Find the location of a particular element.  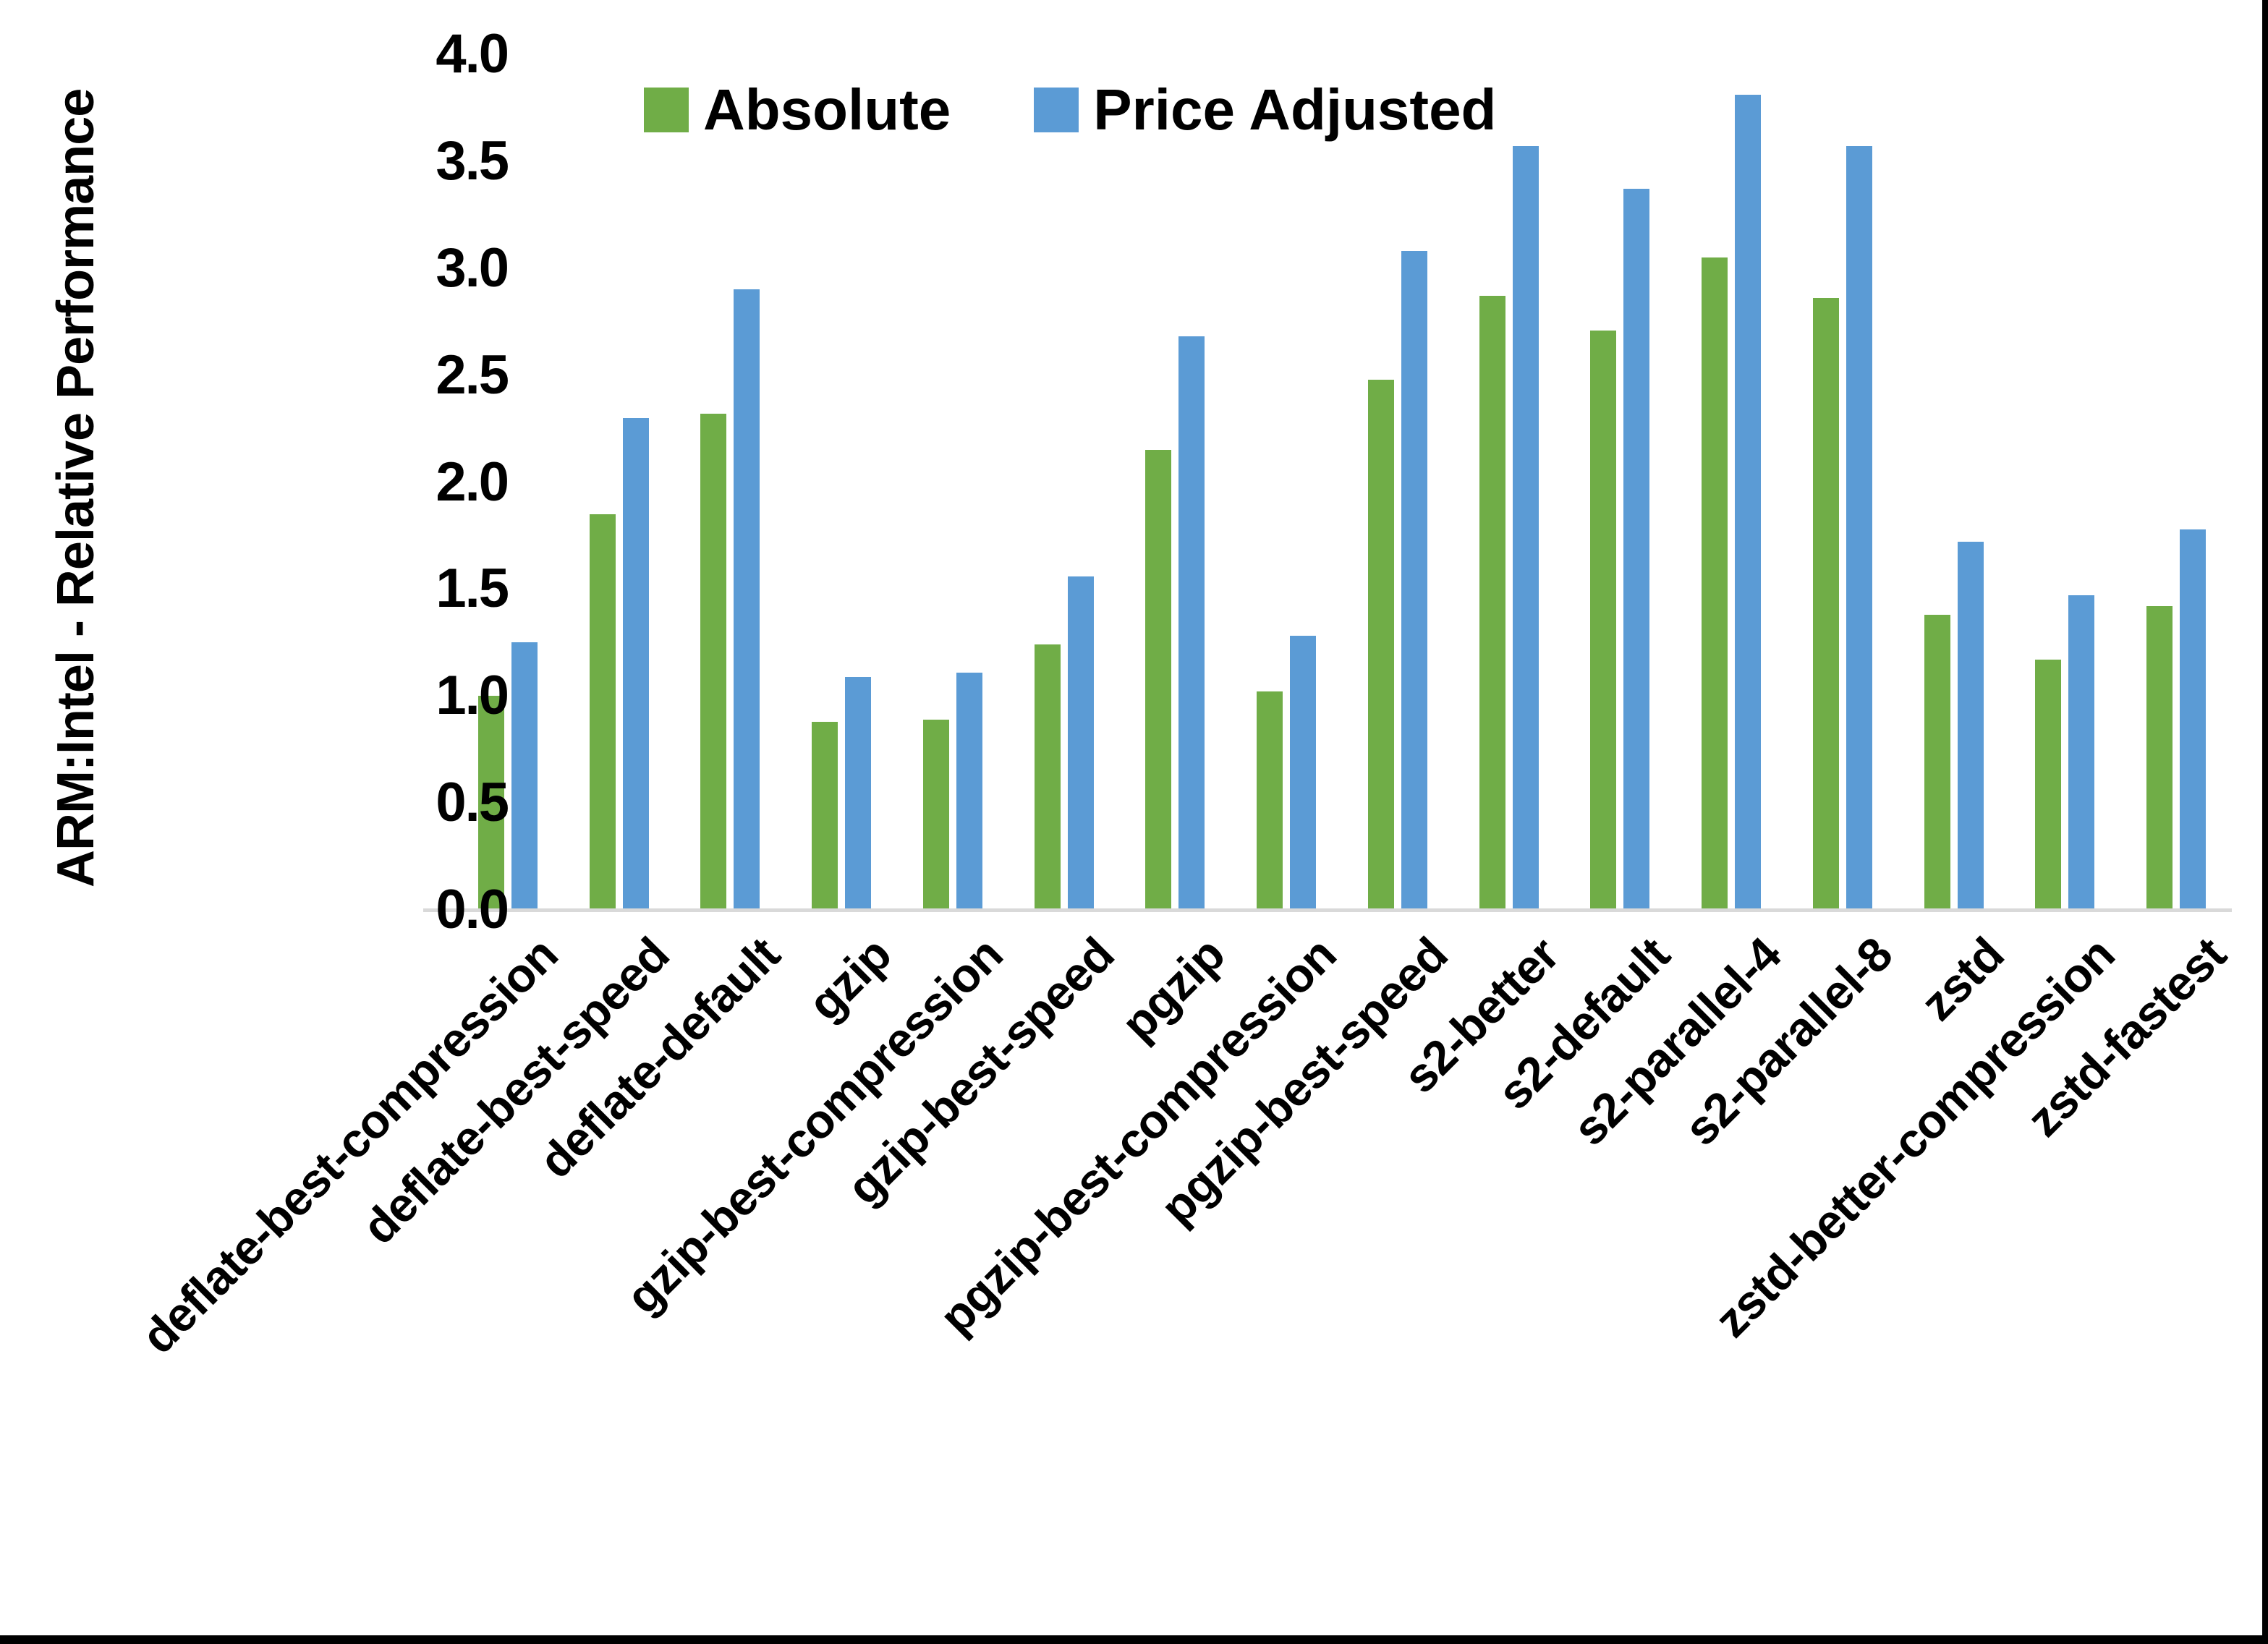

y-tick-label: 2.0 is located at coordinates (472, 482).